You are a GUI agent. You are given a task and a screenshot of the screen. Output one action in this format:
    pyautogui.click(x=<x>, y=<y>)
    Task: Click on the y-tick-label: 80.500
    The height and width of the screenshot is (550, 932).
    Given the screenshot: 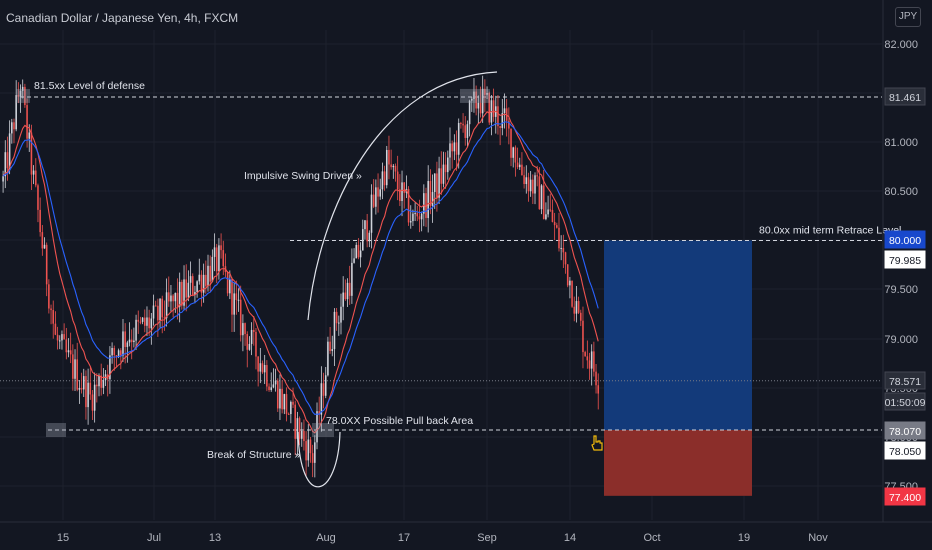 What is the action you would take?
    pyautogui.click(x=901, y=192)
    